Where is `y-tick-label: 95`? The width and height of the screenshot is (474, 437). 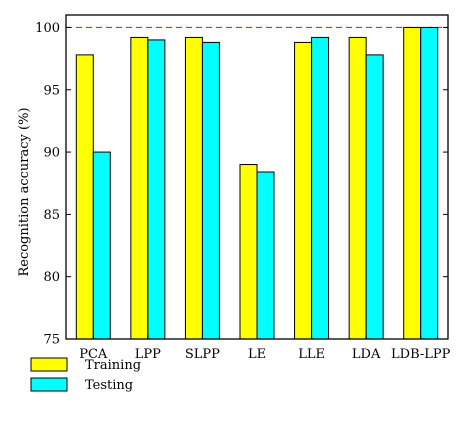 y-tick-label: 95 is located at coordinates (51, 90).